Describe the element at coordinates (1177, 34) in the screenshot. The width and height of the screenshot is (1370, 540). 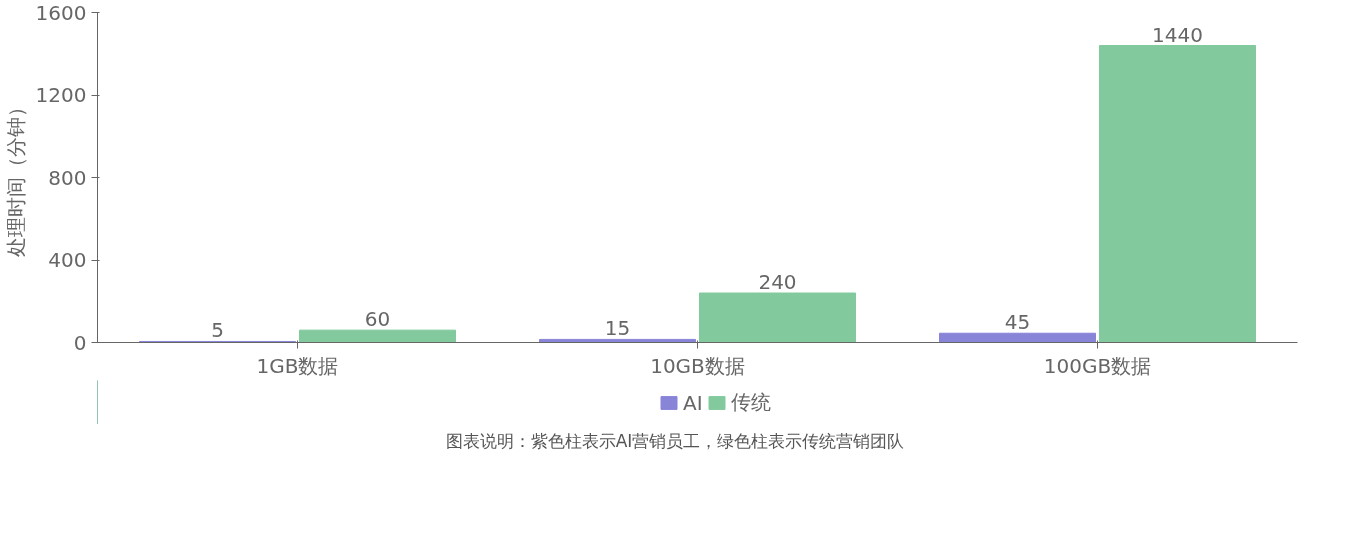
I see `data-label: 1440` at that location.